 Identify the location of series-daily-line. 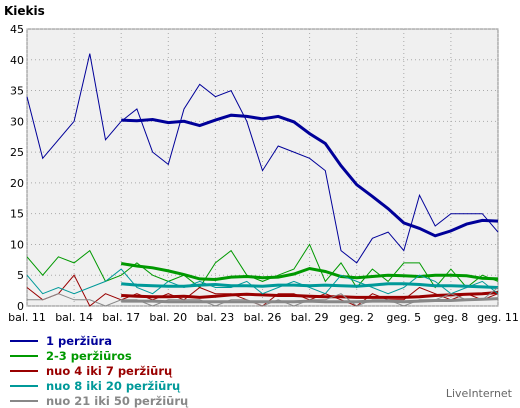
(262, 281).